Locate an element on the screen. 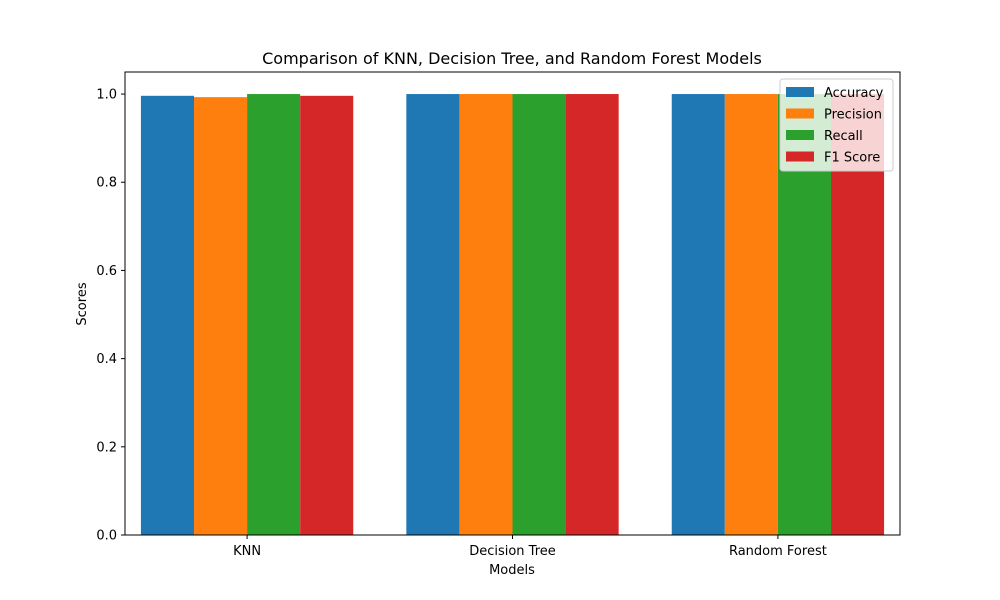 Image resolution: width=1000 pixels, height=600 pixels. y-tick-label: 1.0 is located at coordinates (106, 95).